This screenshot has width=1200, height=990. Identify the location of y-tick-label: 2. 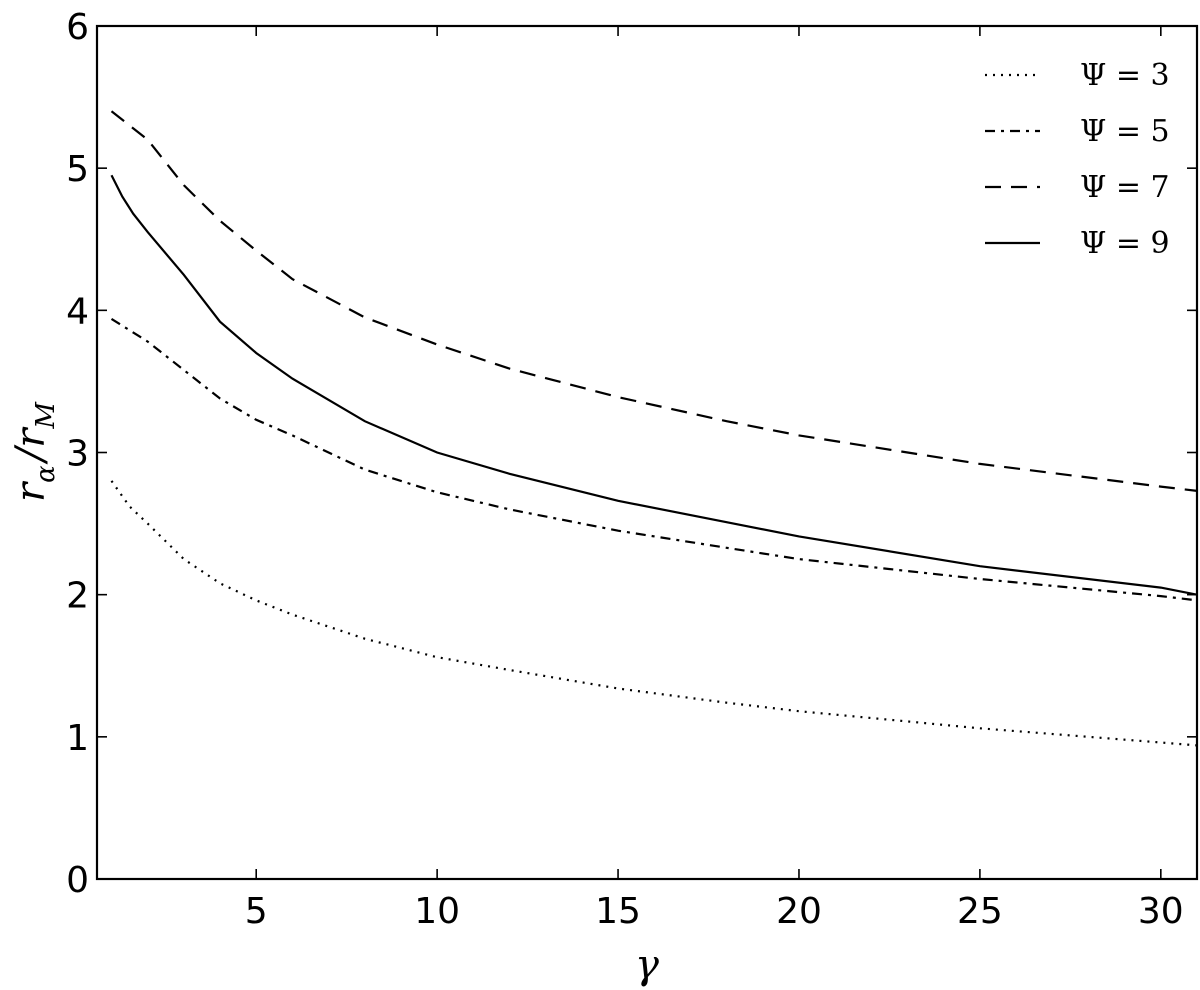
(77, 596).